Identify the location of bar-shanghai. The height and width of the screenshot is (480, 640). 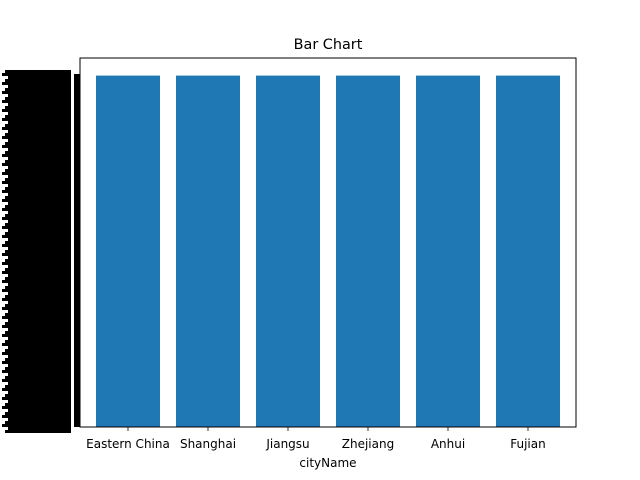
(208, 251).